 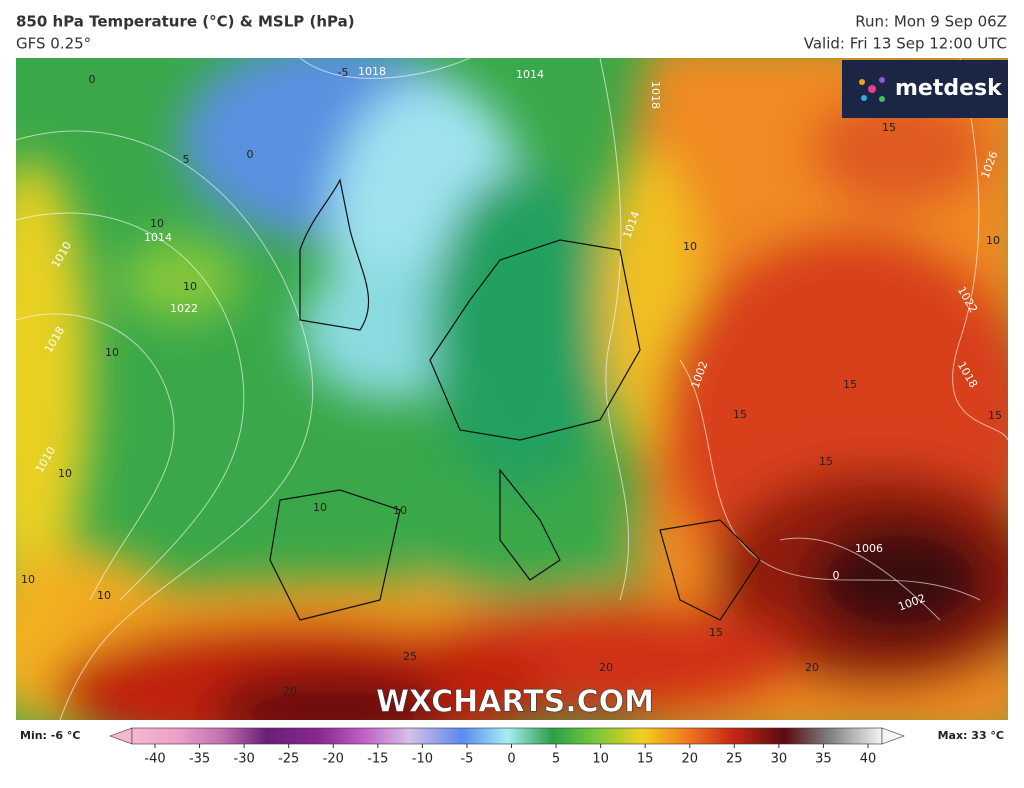 What do you see at coordinates (186, 159) in the screenshot?
I see `map-label: 5` at bounding box center [186, 159].